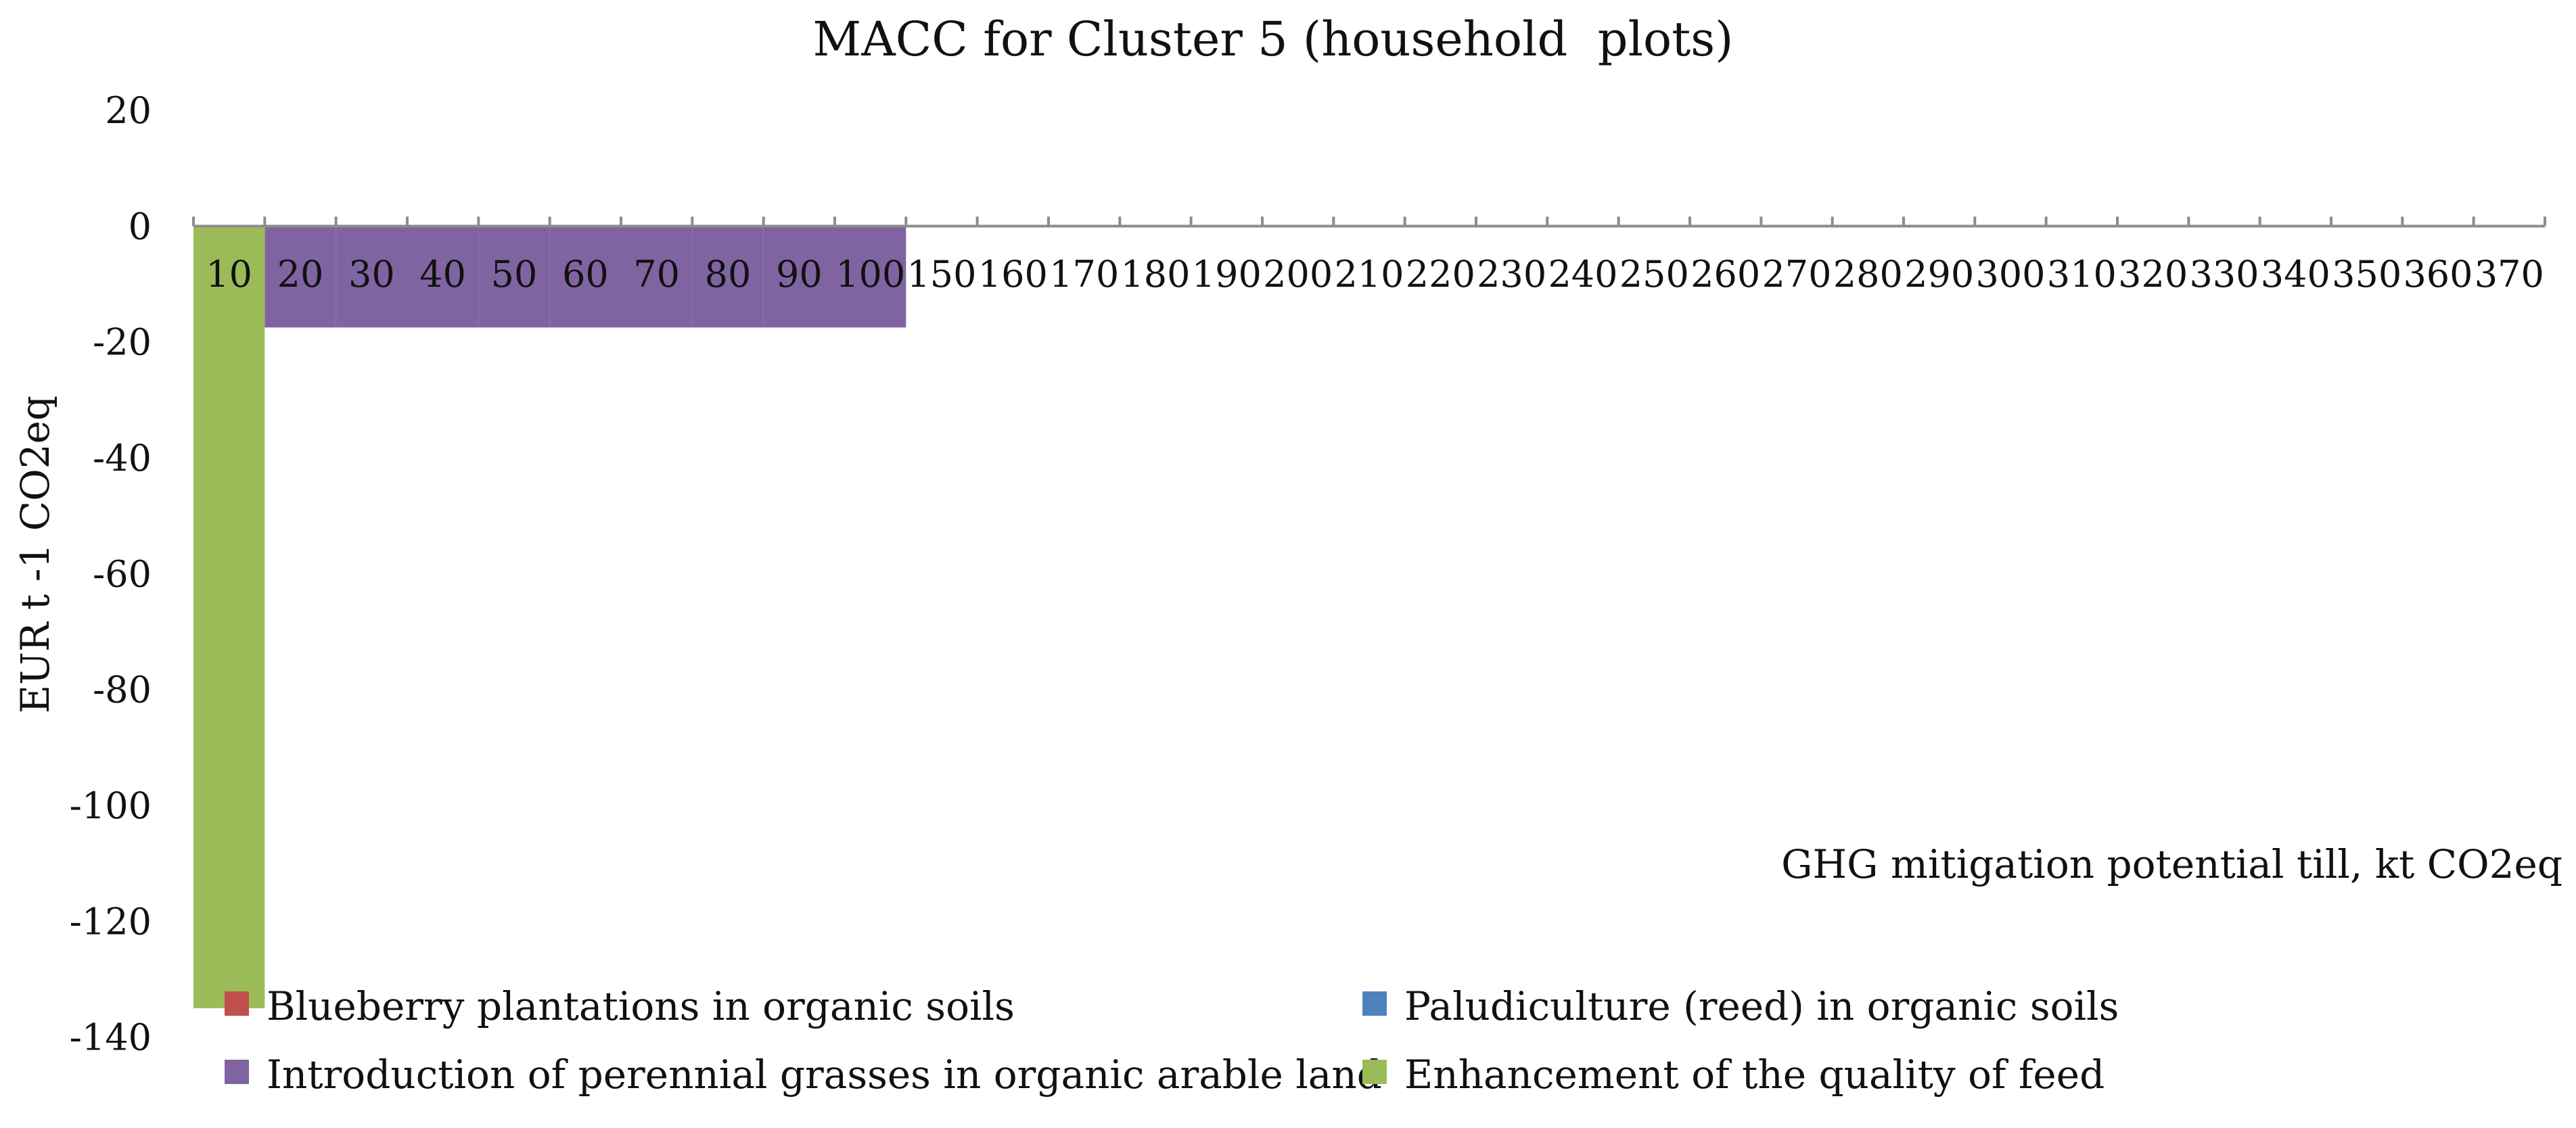 This screenshot has width=2576, height=1128. Describe the element at coordinates (1440, 274) in the screenshot. I see `x-tick-label-220: 220` at that location.